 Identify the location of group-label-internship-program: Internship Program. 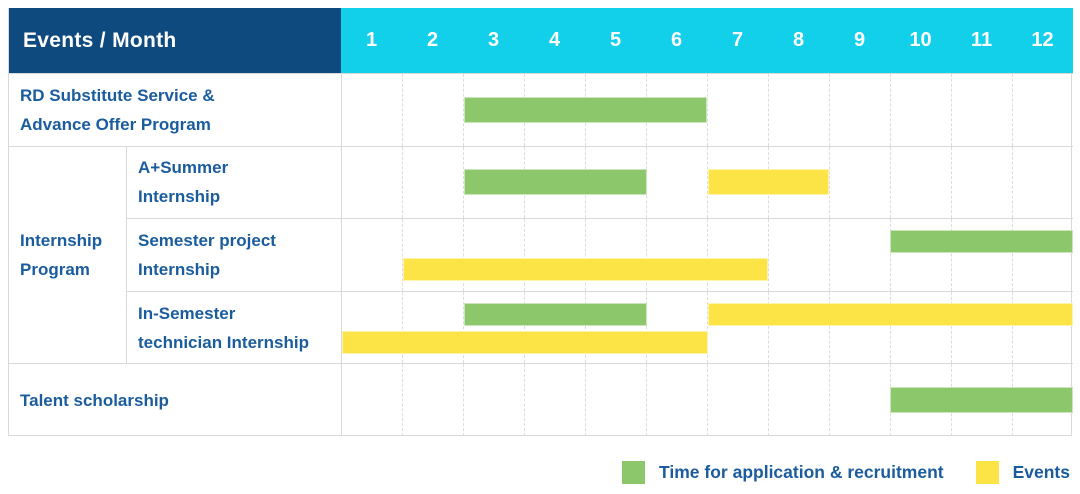
(67, 254).